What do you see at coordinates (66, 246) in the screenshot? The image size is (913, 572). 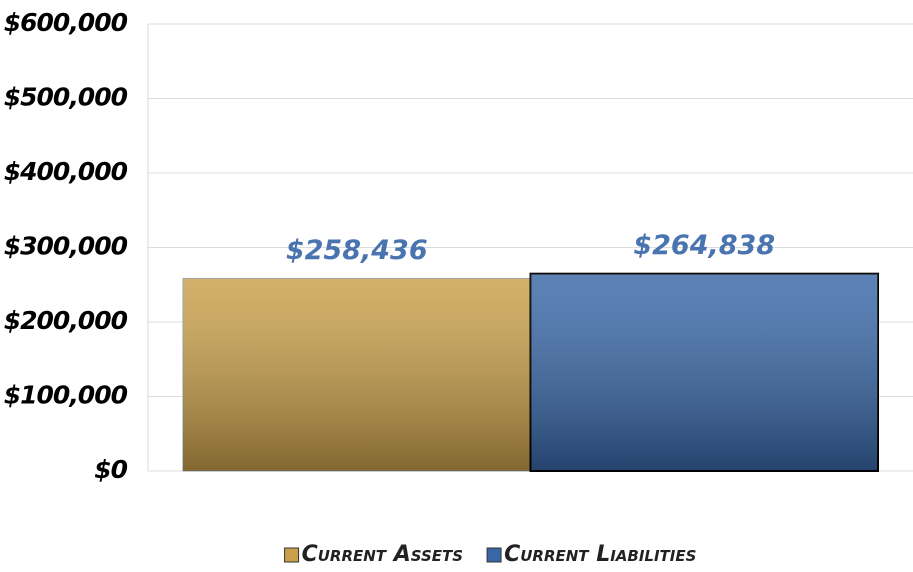 I see `y-tick-label: $300,000` at bounding box center [66, 246].